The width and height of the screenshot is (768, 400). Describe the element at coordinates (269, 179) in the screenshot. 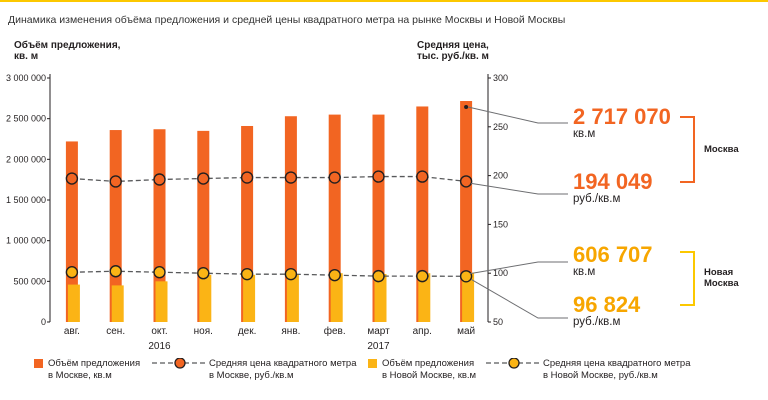

I see `moscow-price-line` at that location.